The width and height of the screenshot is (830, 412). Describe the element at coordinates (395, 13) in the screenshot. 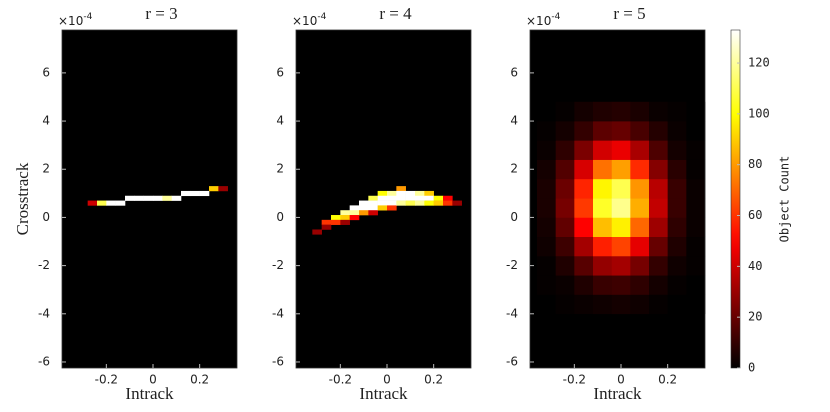

I see `panel-title: r = 4` at that location.